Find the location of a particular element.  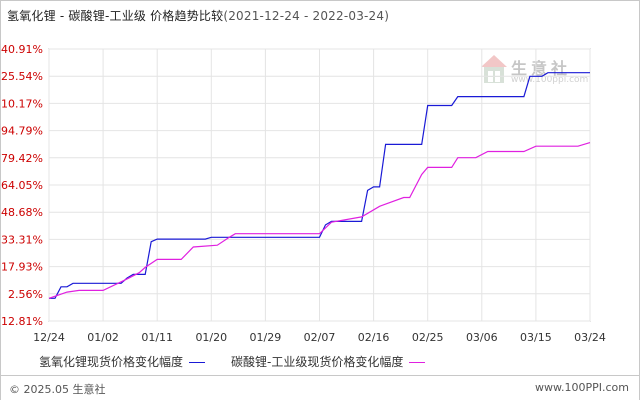

watermark-house-icon is located at coordinates (494, 69).